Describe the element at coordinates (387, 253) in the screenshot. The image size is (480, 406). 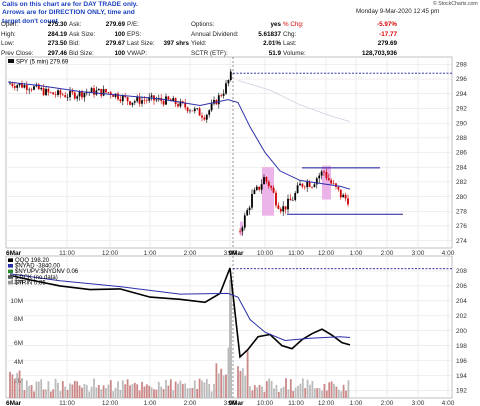
I see `time-axis-tick: 2:00` at that location.